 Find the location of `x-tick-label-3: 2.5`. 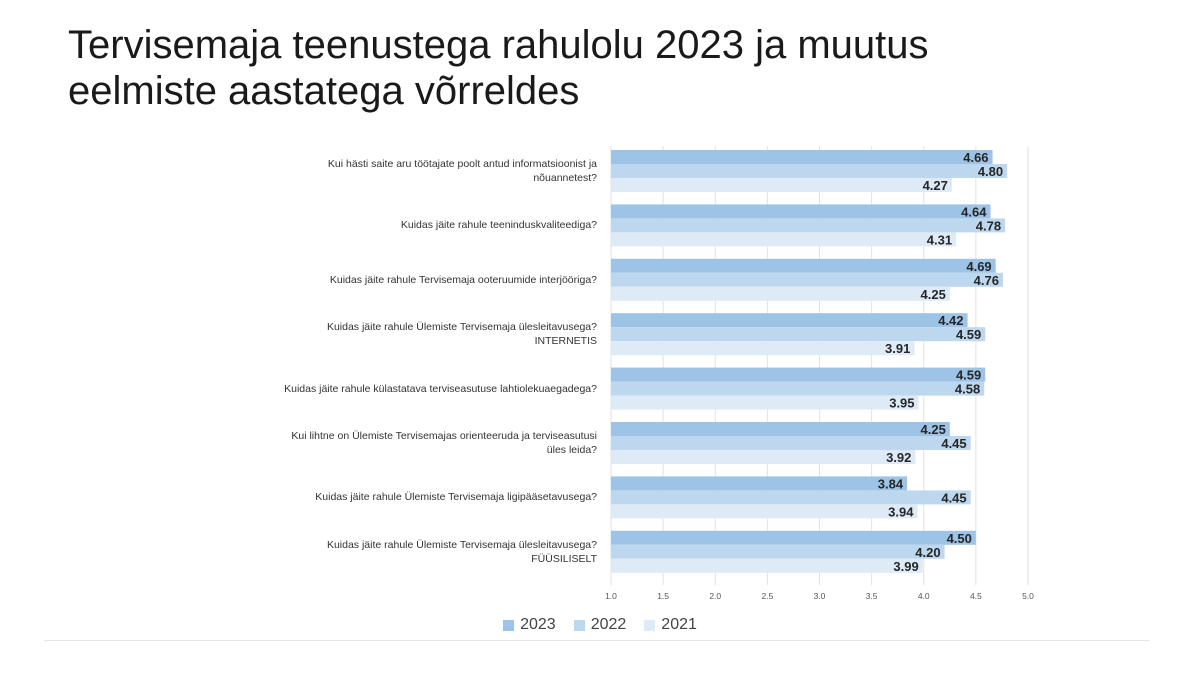

x-tick-label-3: 2.5 is located at coordinates (767, 596).